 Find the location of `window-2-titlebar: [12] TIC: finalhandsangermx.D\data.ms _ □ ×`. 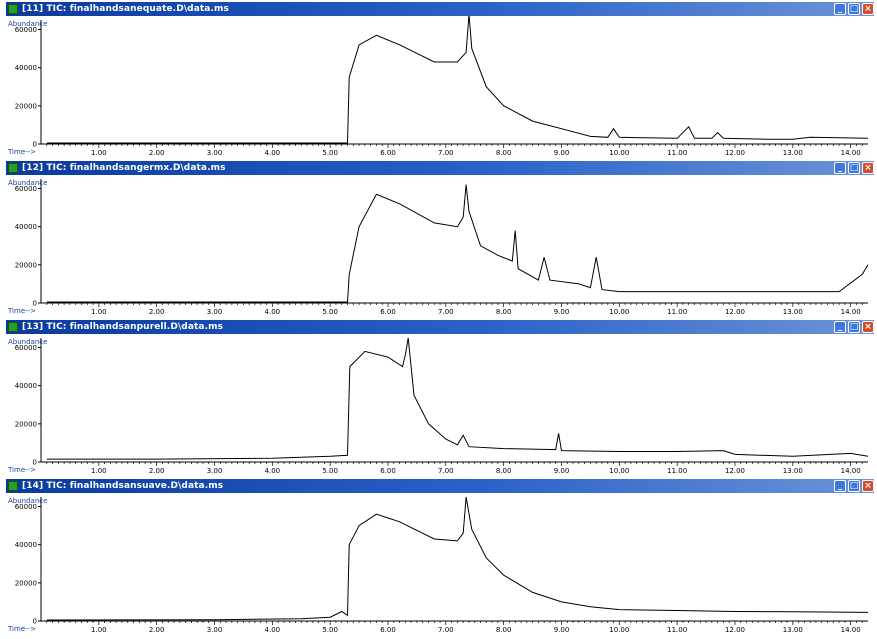

window-2-titlebar: [12] TIC: finalhandsangermx.D\data.ms _ □ × is located at coordinates (440, 168).